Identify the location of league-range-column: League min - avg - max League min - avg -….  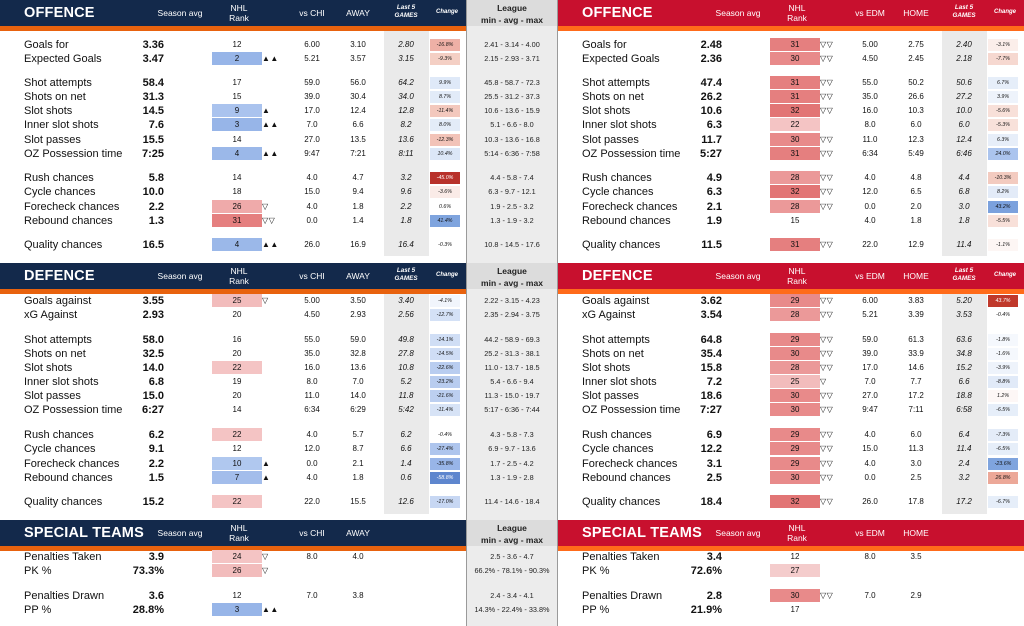
(512, 313).